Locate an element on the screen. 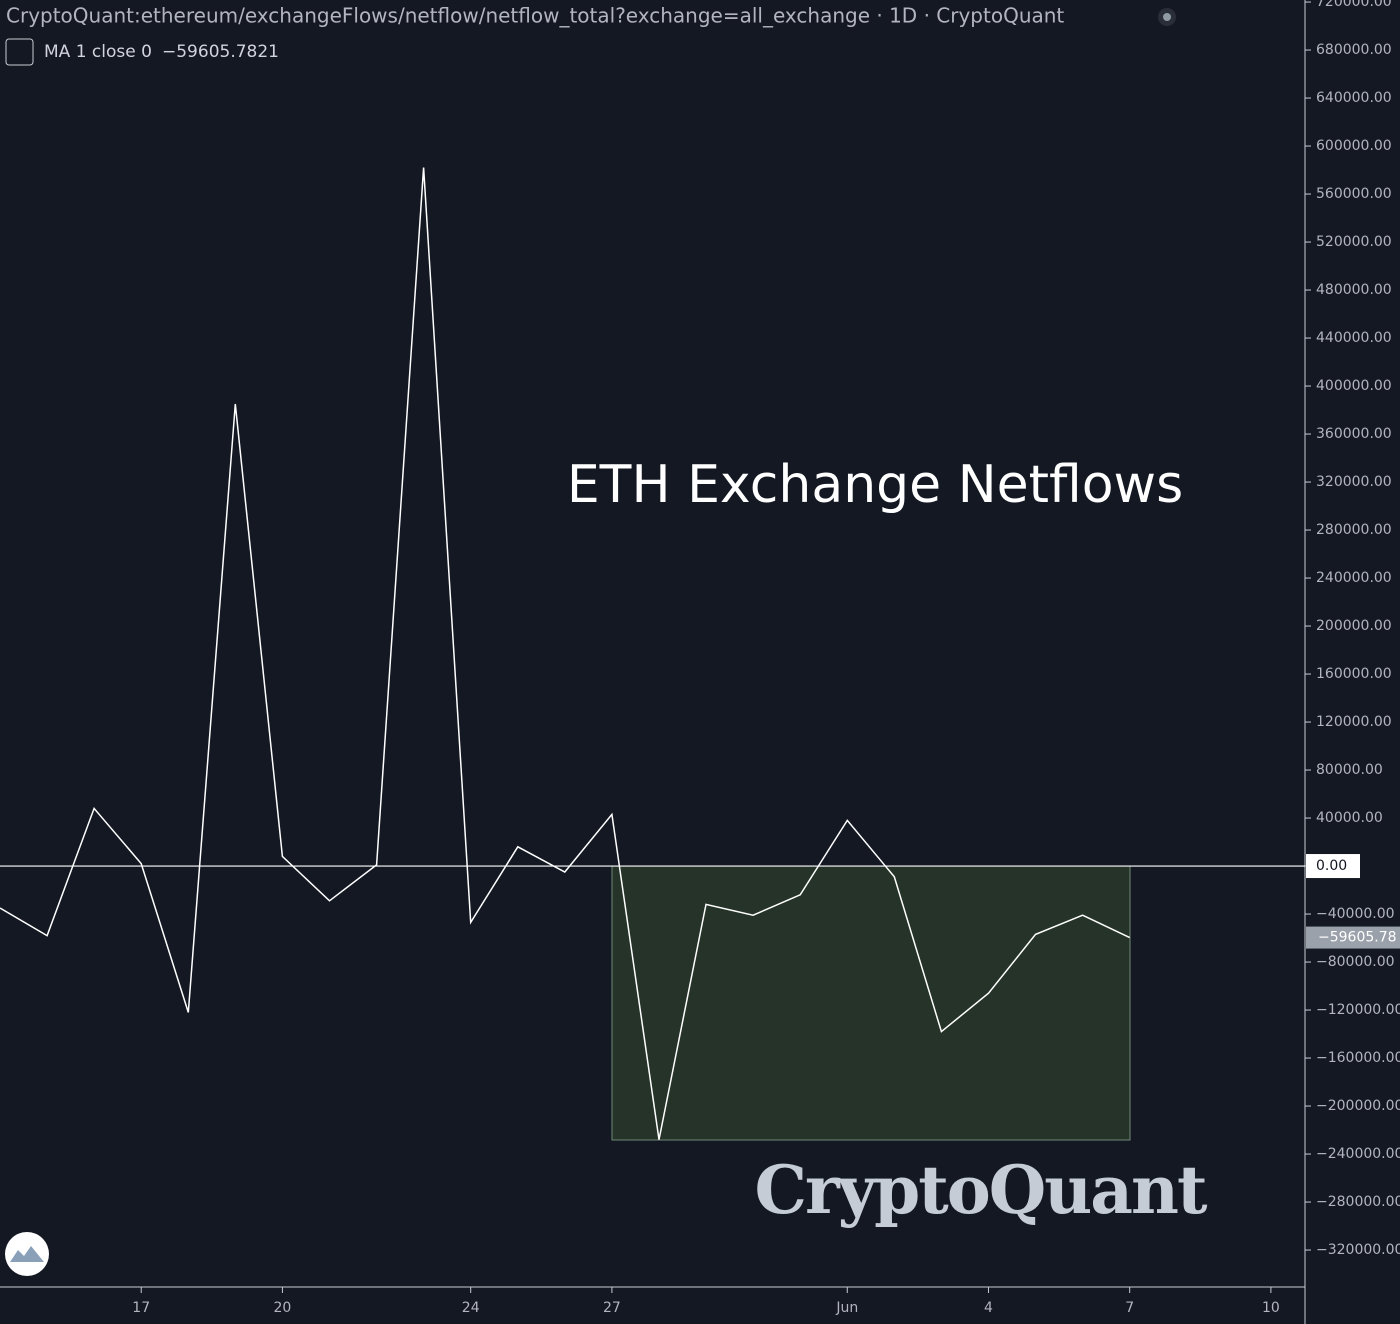  y-tick-label: 0.00 is located at coordinates (1331, 866).